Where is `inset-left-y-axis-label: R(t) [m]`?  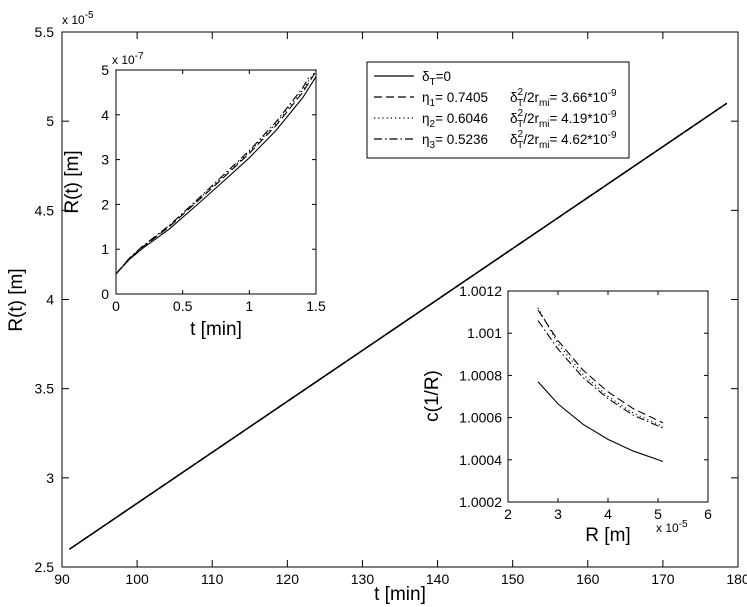
inset-left-y-axis-label: R(t) [m] is located at coordinates (72, 181).